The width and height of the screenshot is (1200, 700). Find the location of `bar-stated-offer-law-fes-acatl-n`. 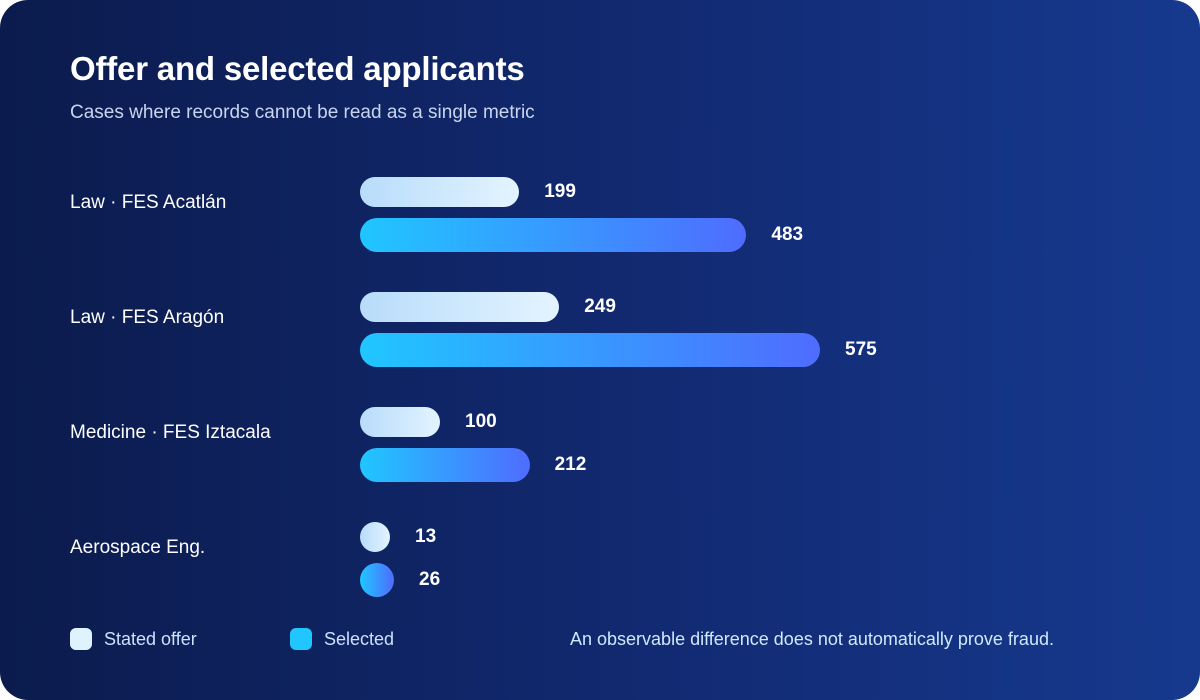

bar-stated-offer-law-fes-acatl-n is located at coordinates (440, 192).